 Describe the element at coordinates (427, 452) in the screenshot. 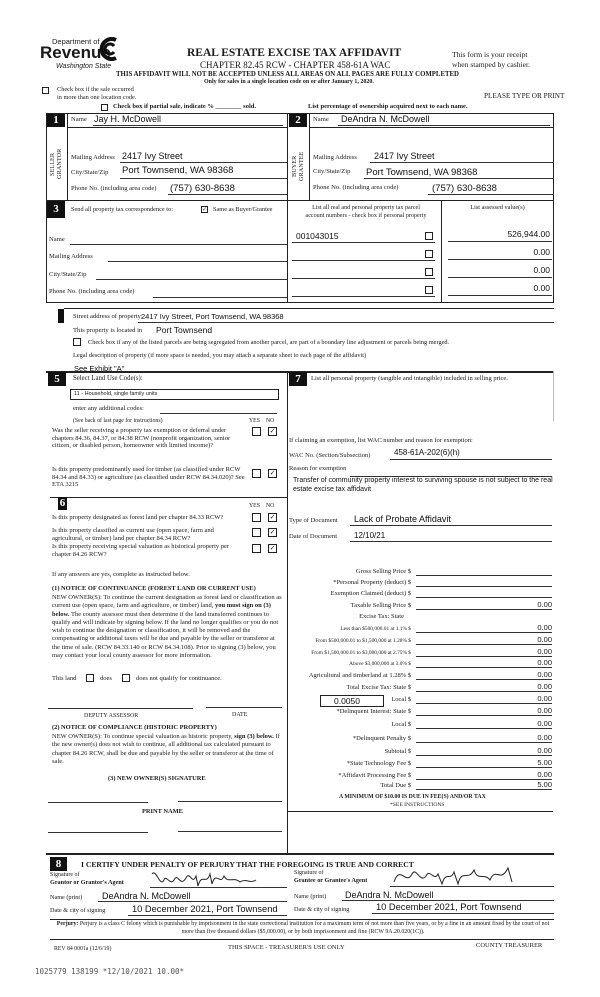

I see `wac-field: 458-61A-202(6)(h)` at that location.